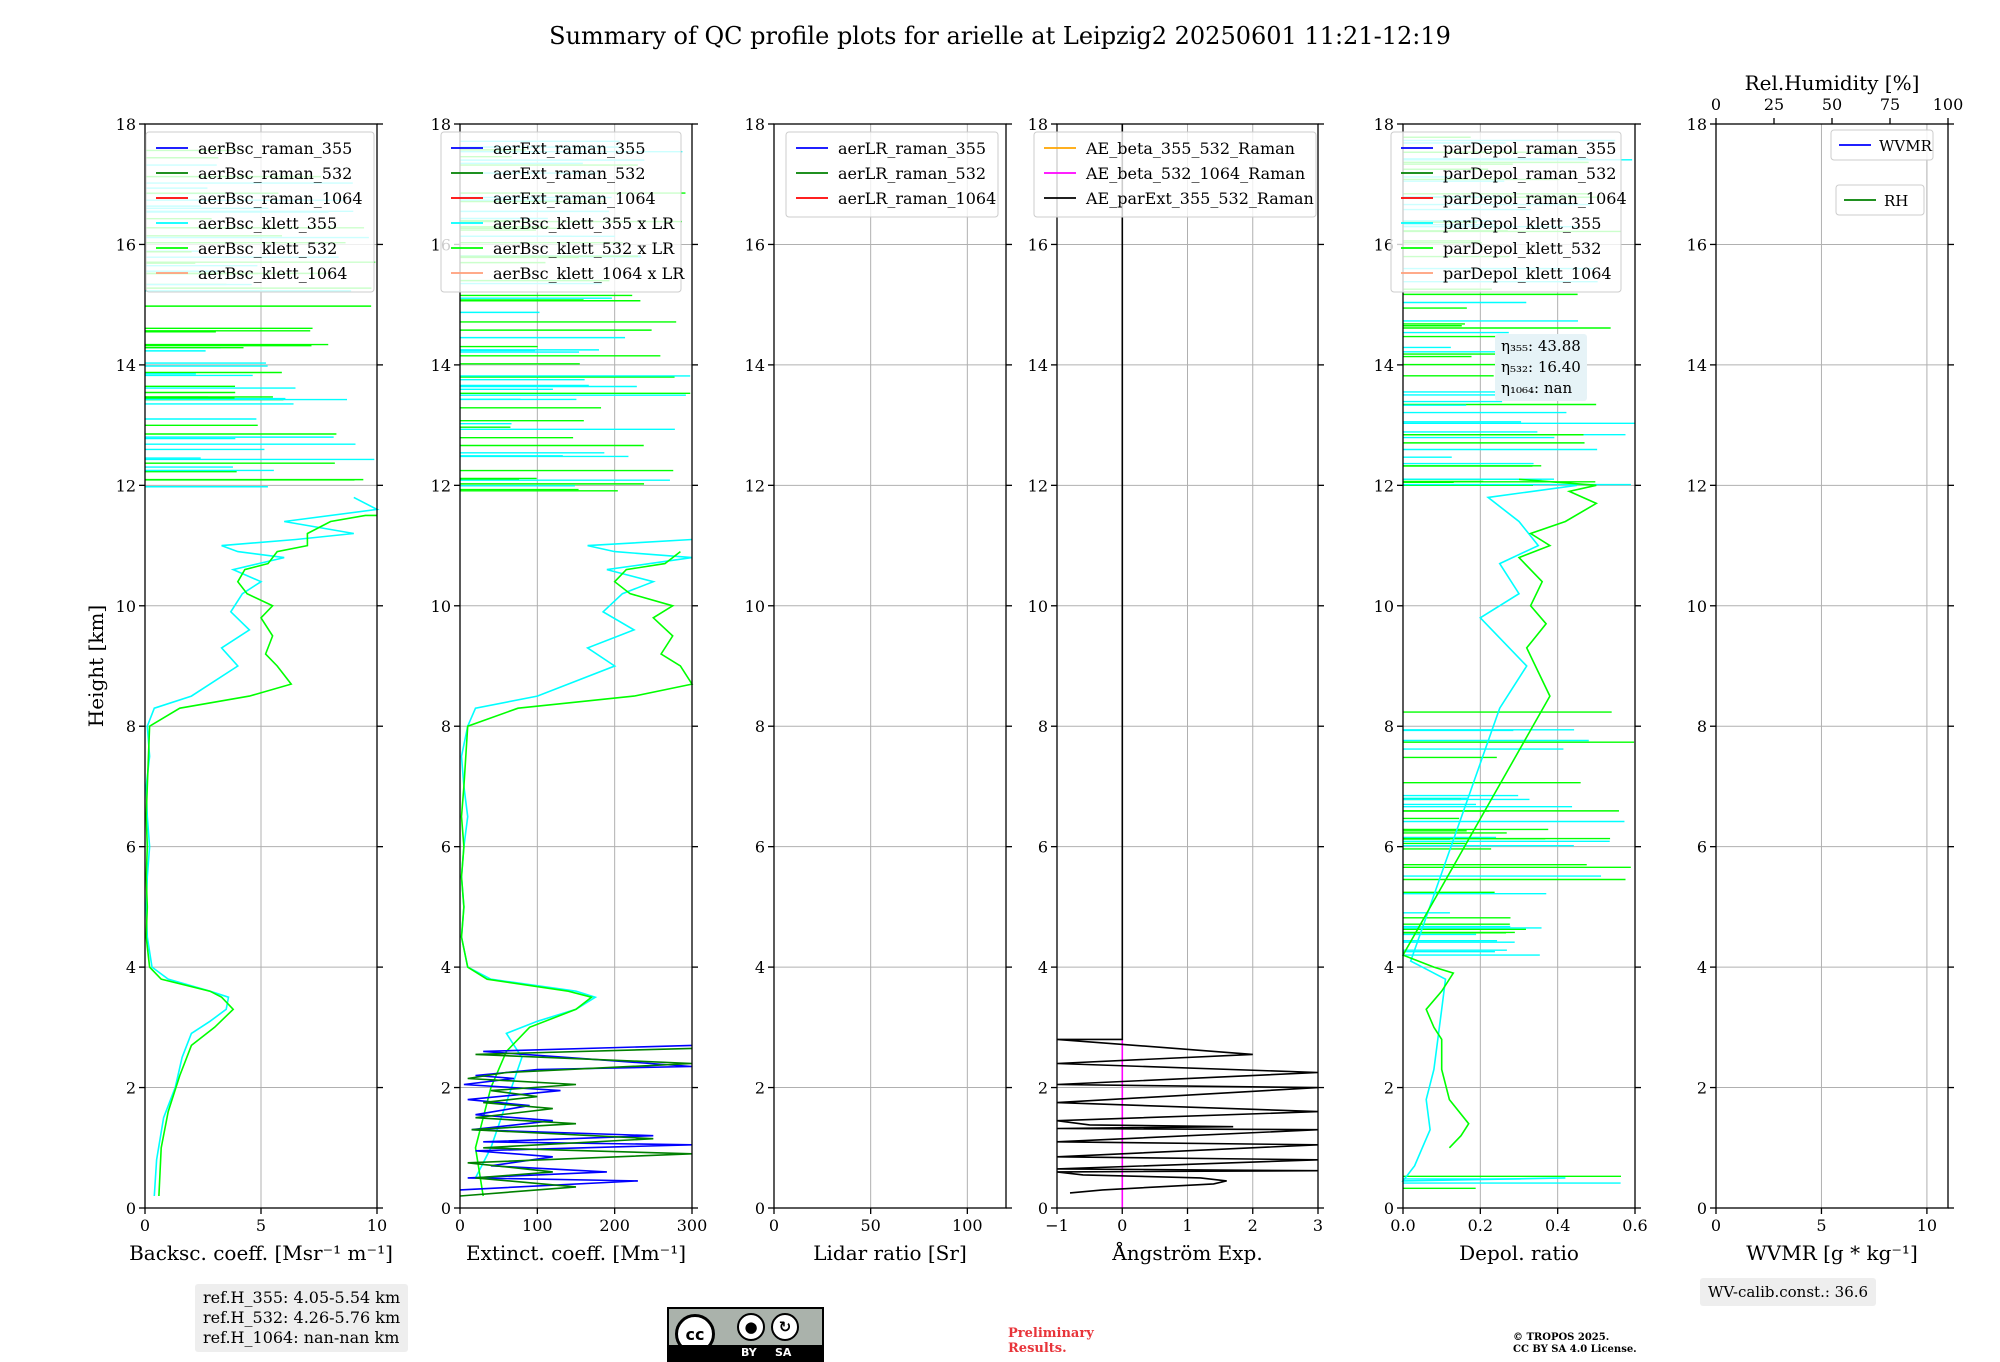  Describe the element at coordinates (1190, 148) in the screenshot. I see `legend-label: AE_beta_355_532_Raman` at that location.